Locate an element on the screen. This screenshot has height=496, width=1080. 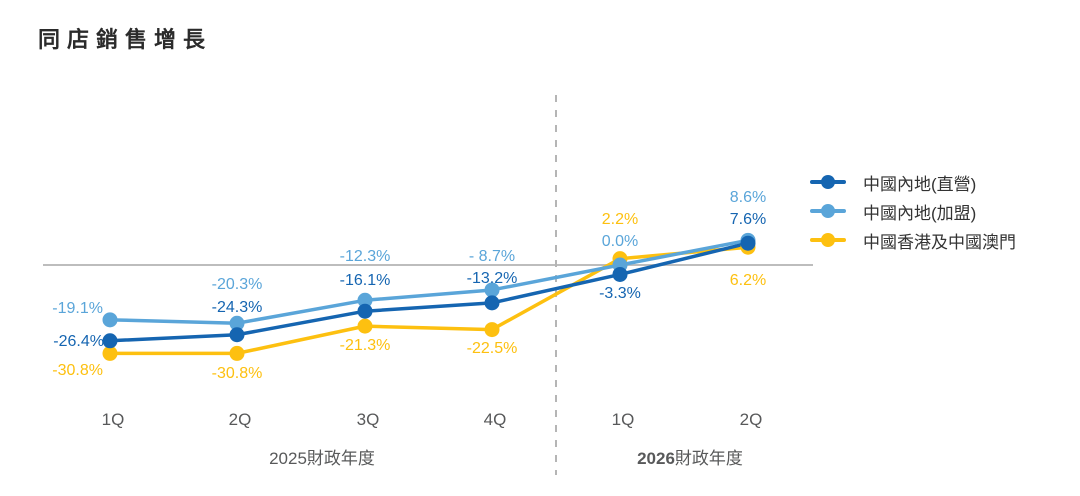
data-point-label: 6.2% is located at coordinates (748, 280).